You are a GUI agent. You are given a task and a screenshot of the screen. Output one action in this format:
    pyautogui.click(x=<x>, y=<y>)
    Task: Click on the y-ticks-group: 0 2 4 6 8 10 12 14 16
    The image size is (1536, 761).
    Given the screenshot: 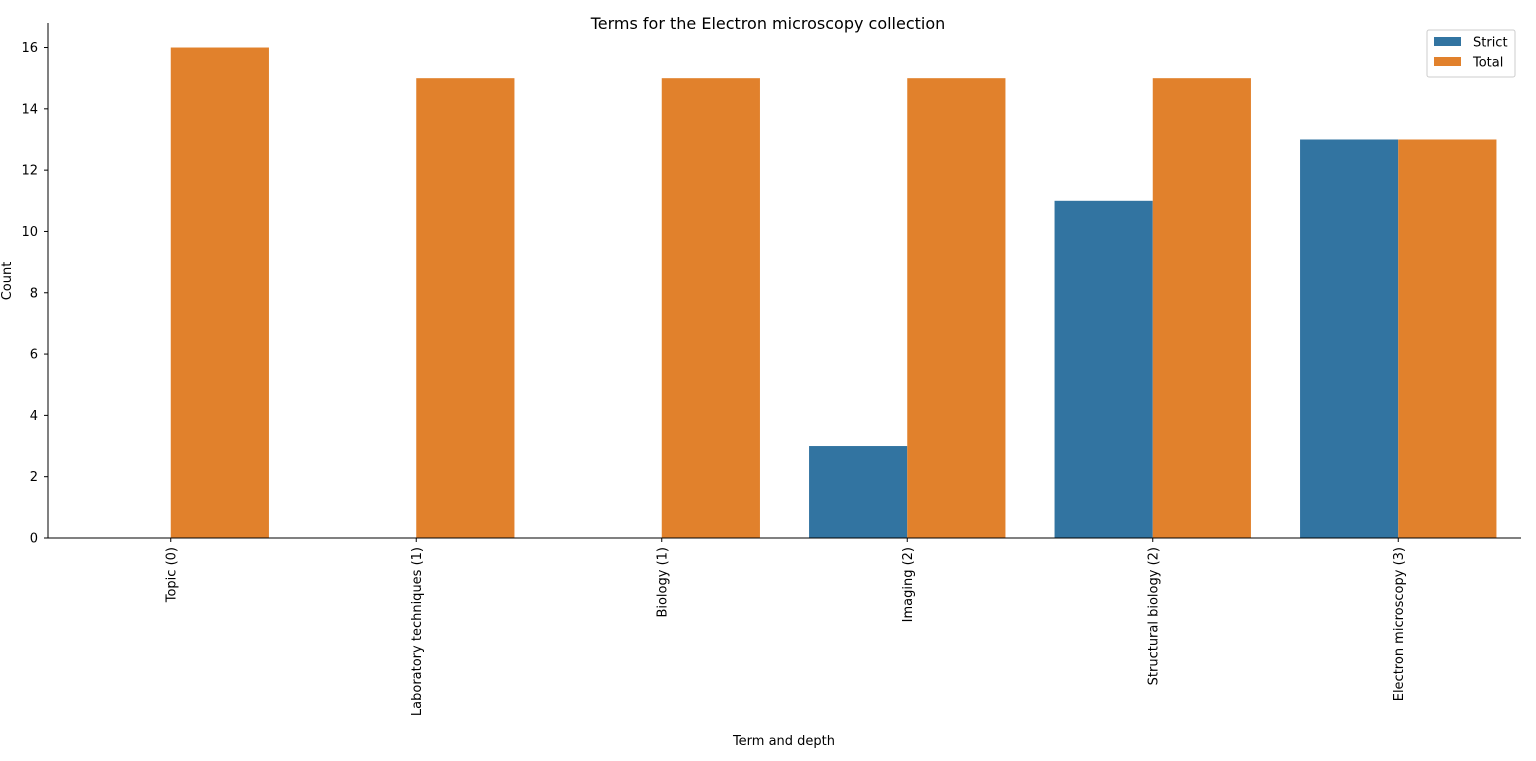 What is the action you would take?
    pyautogui.click(x=34, y=294)
    